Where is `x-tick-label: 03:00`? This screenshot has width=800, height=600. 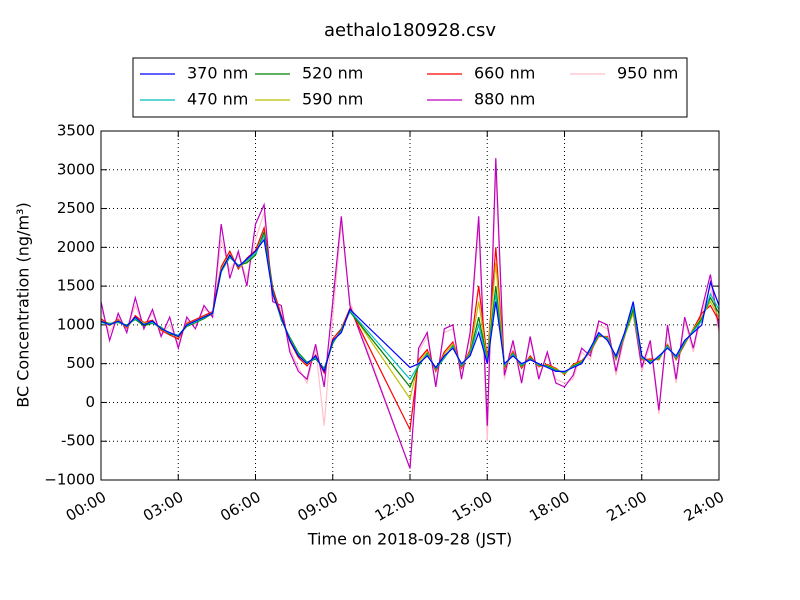
x-tick-label: 03:00 is located at coordinates (163, 506).